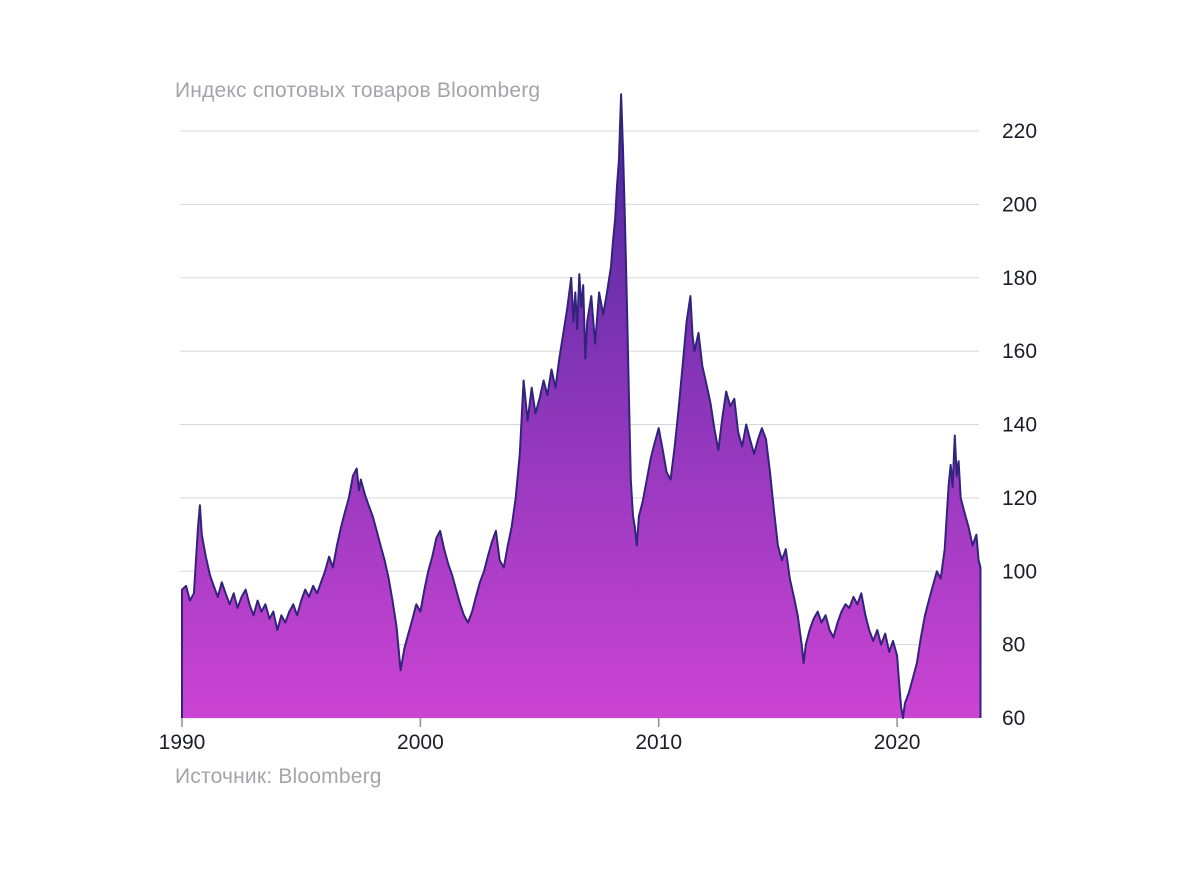  Describe the element at coordinates (1019, 131) in the screenshot. I see `y-tick-label-220: 220` at that location.